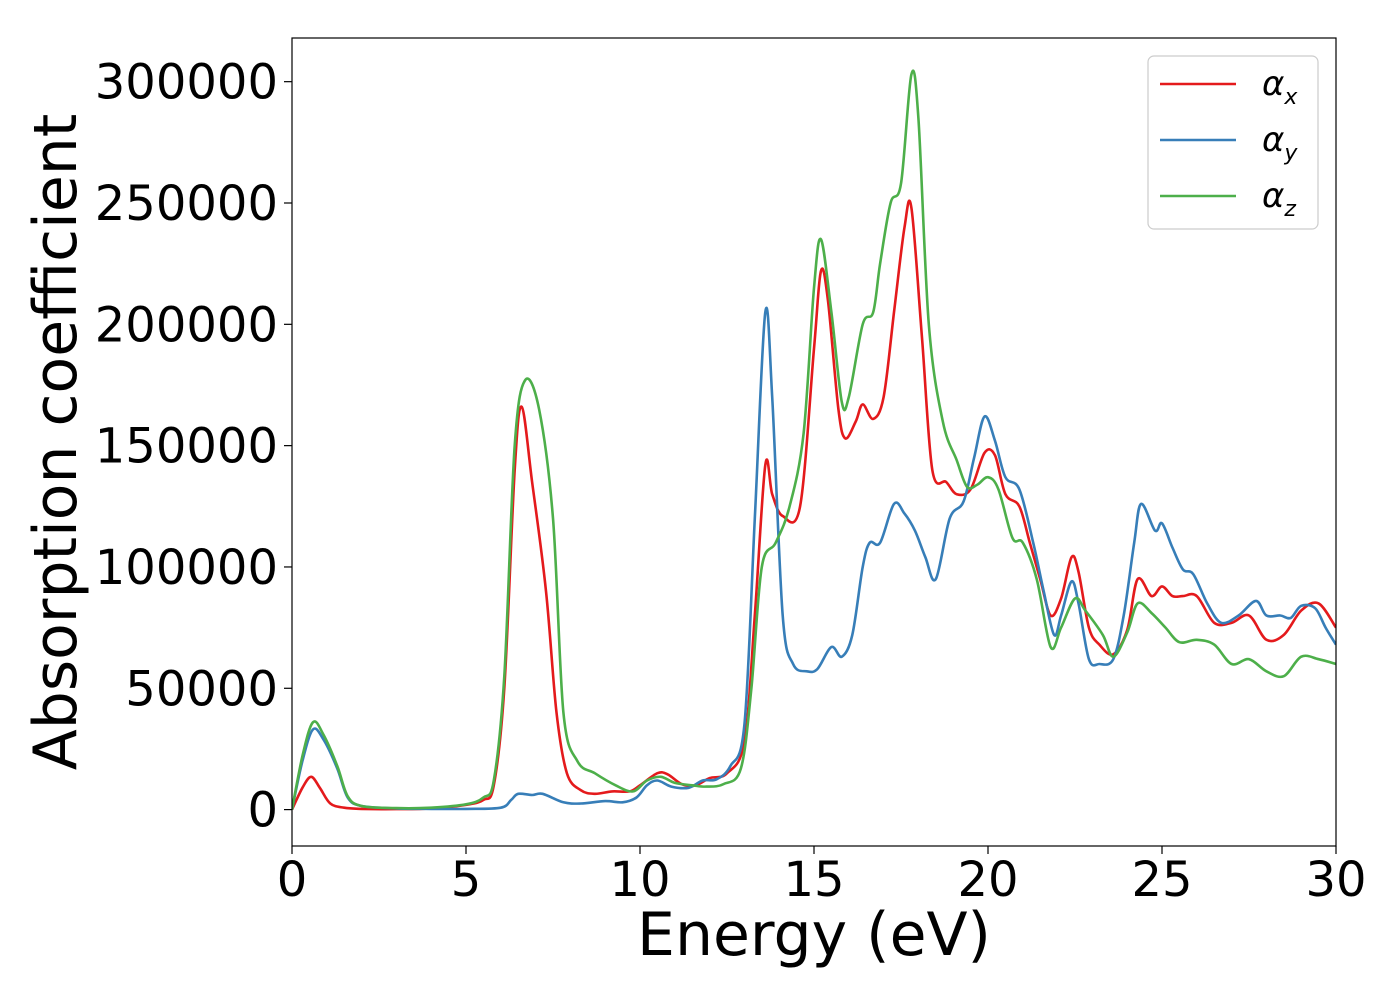  Describe the element at coordinates (186, 447) in the screenshot. I see `y-tick-label: 150000` at that location.